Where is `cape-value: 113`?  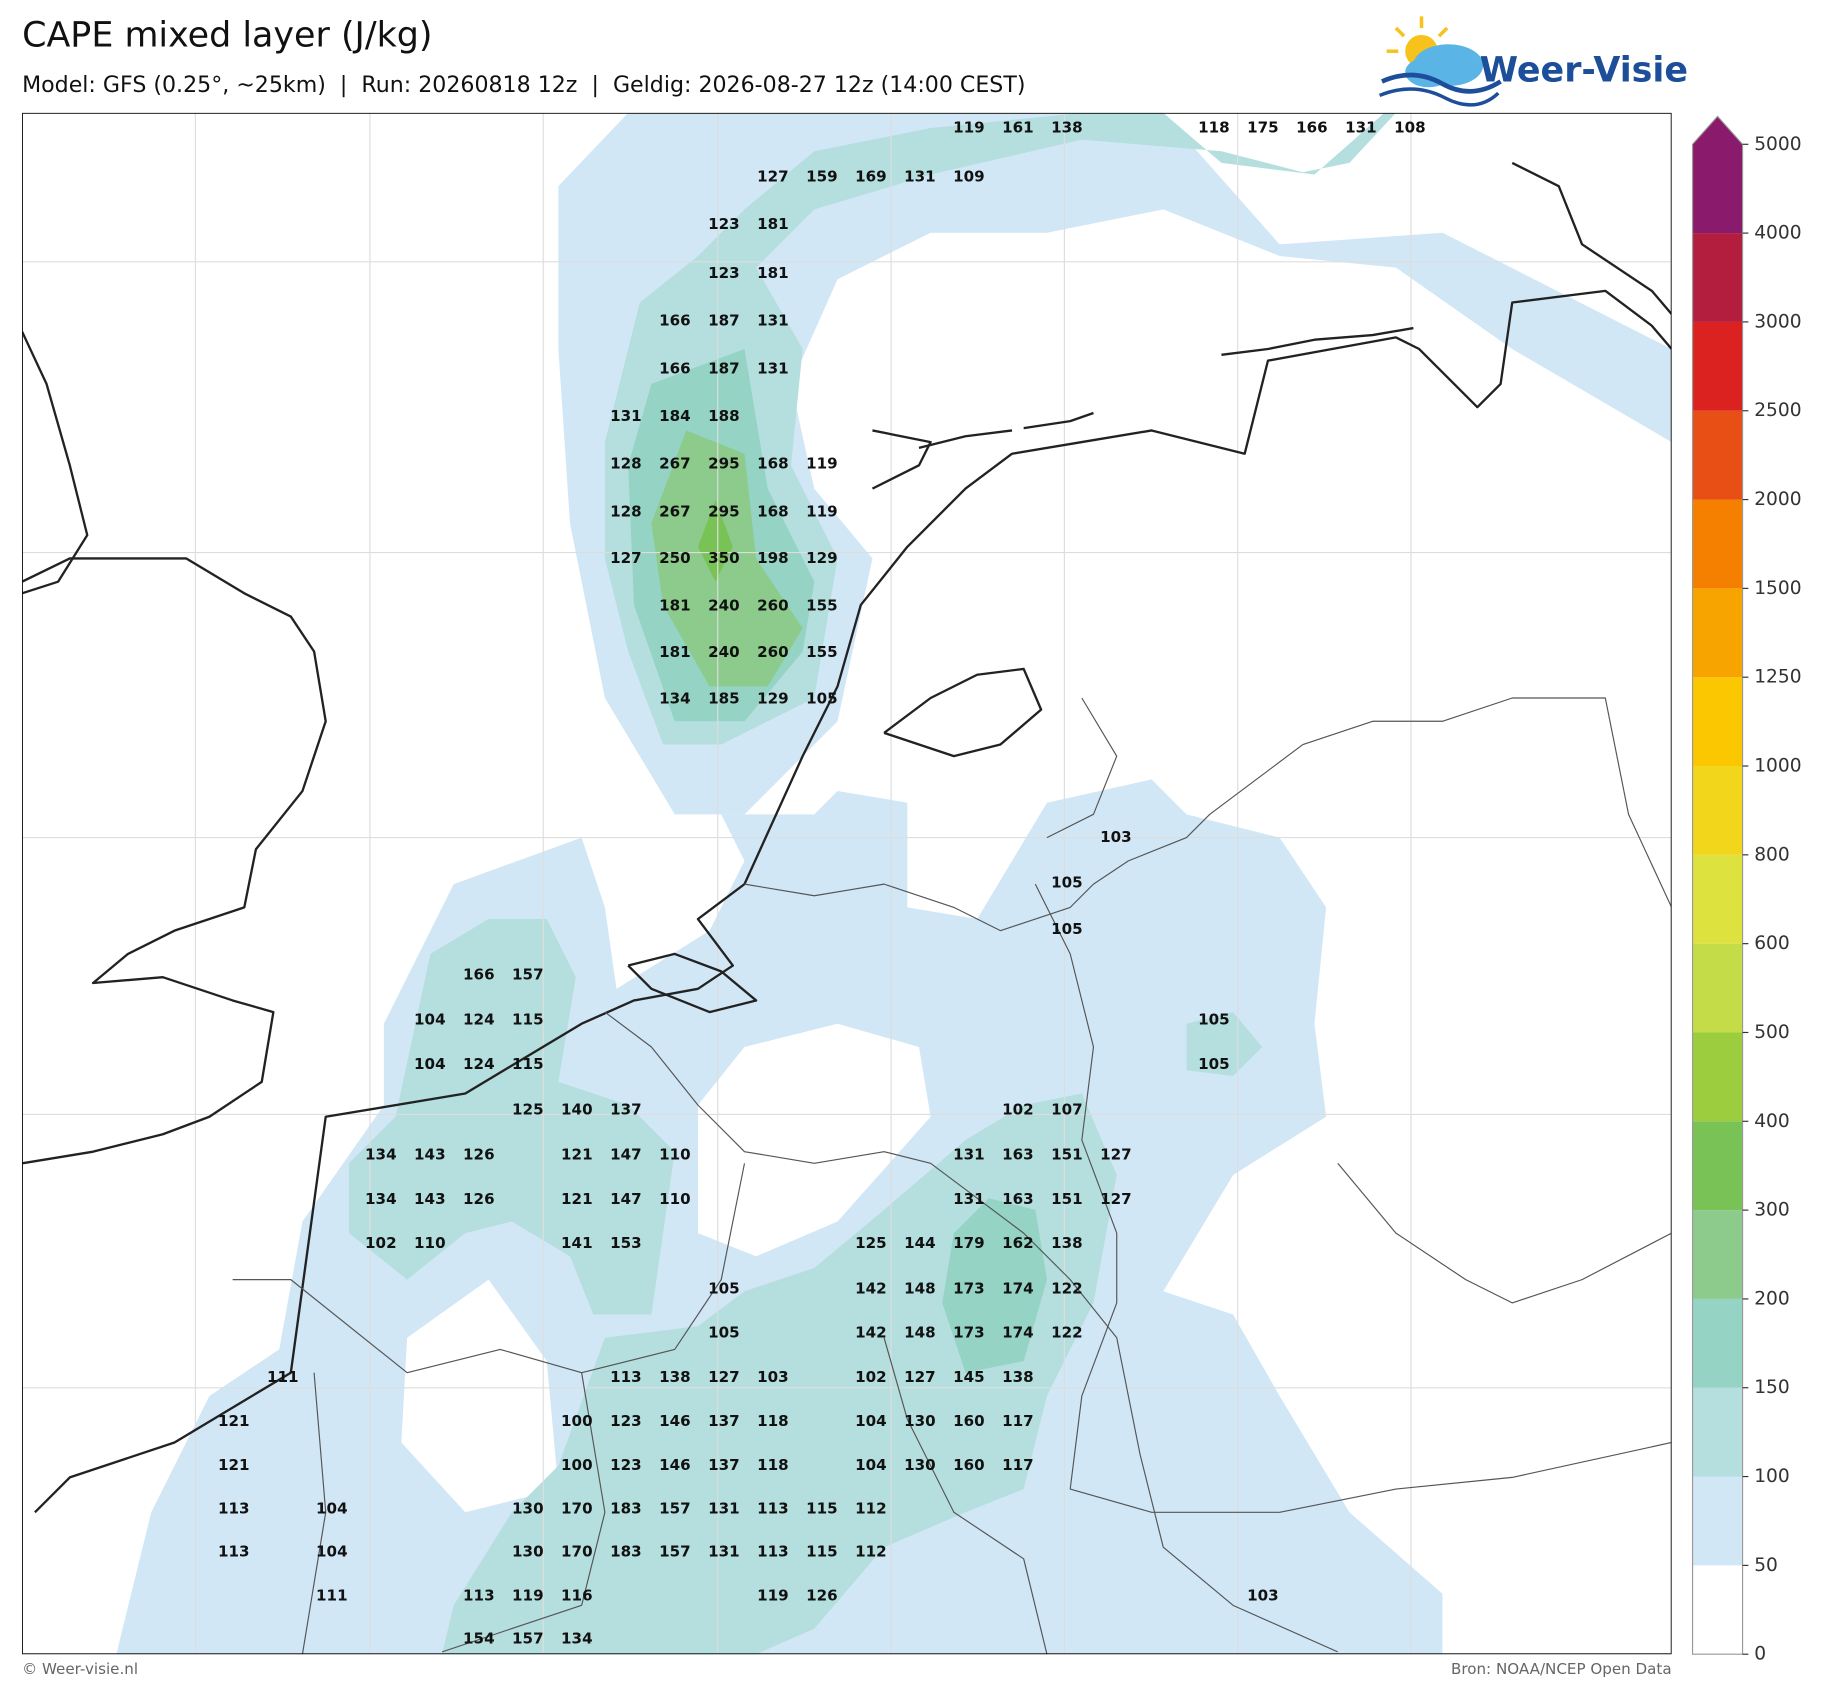 cape-value: 113 is located at coordinates (234, 1508).